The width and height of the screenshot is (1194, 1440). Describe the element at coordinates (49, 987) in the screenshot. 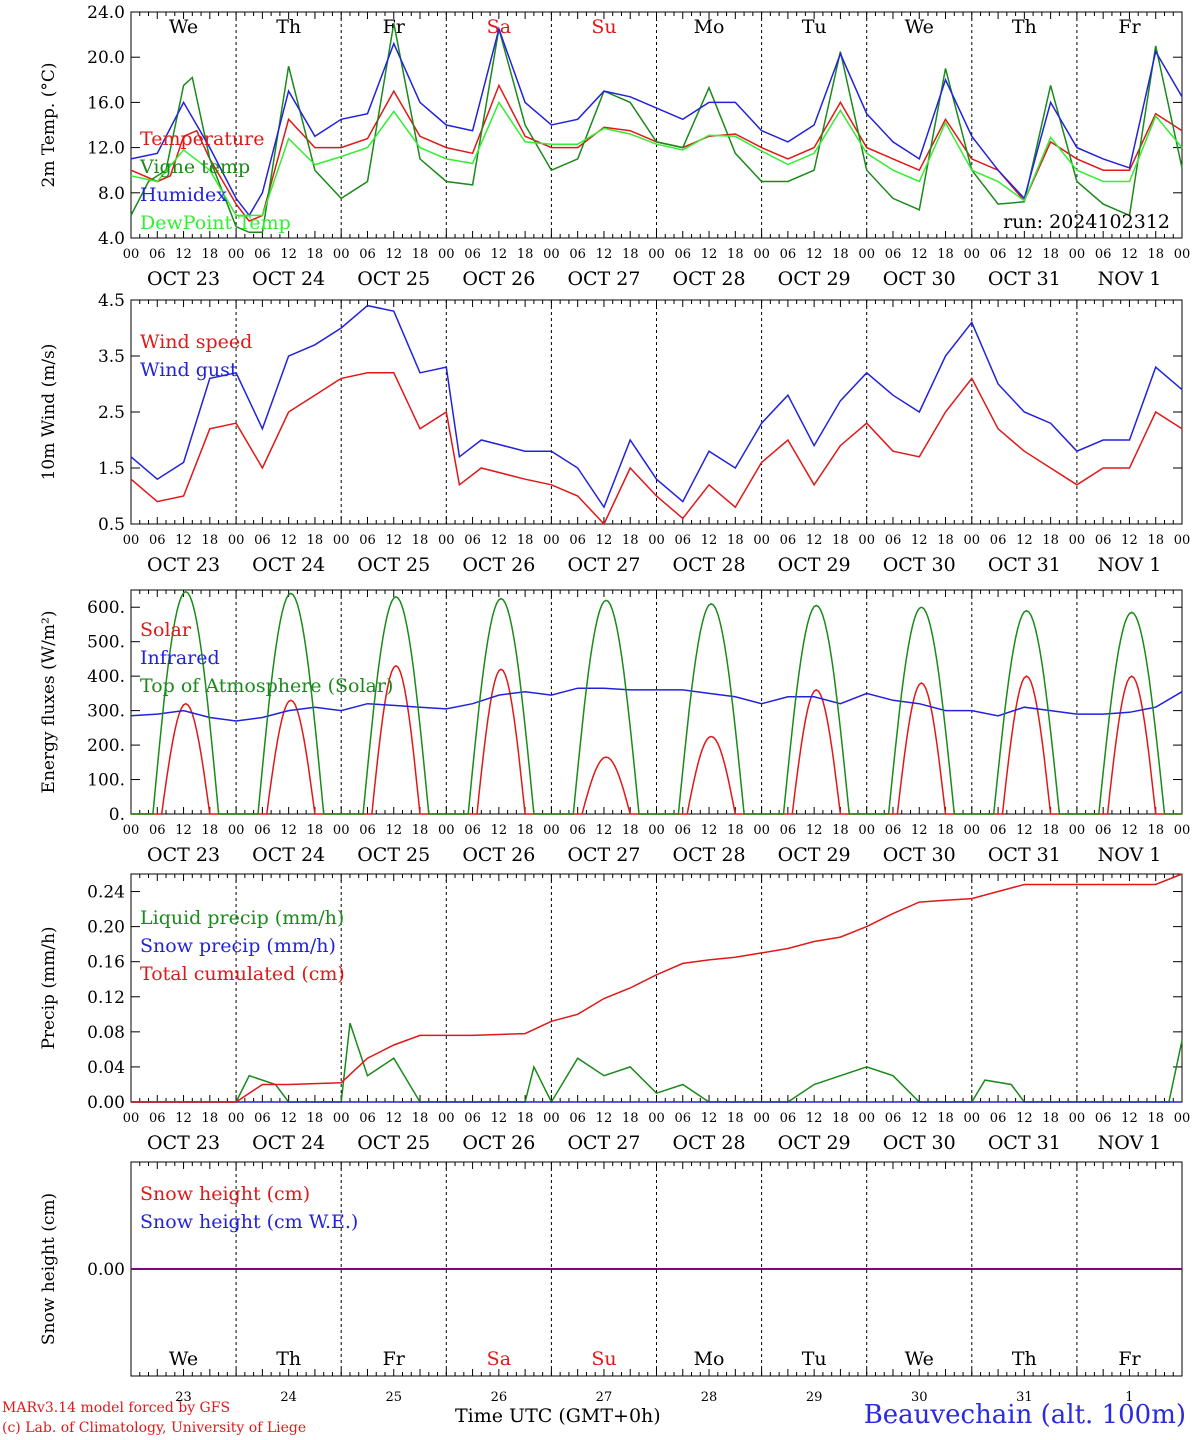

I see `y-axis-label: Precip (mm/h)` at that location.